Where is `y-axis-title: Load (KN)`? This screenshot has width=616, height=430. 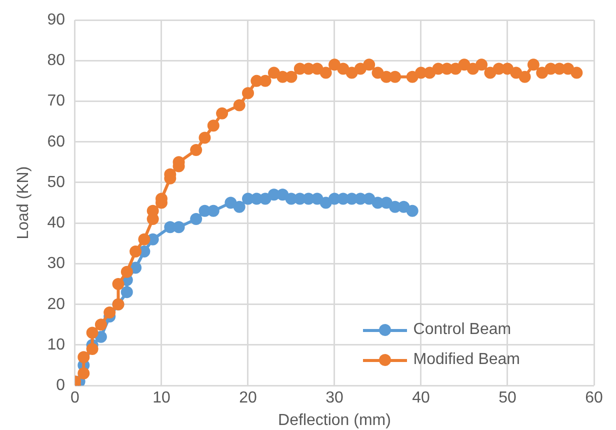
y-axis-title: Load (KN) is located at coordinates (23, 203).